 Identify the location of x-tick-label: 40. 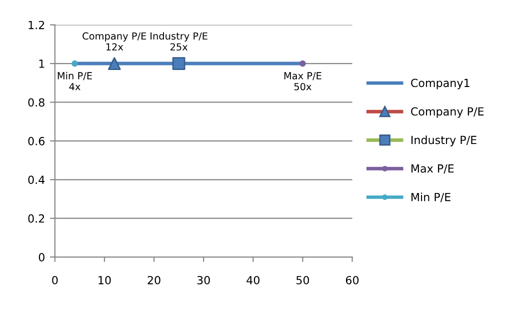
(253, 280).